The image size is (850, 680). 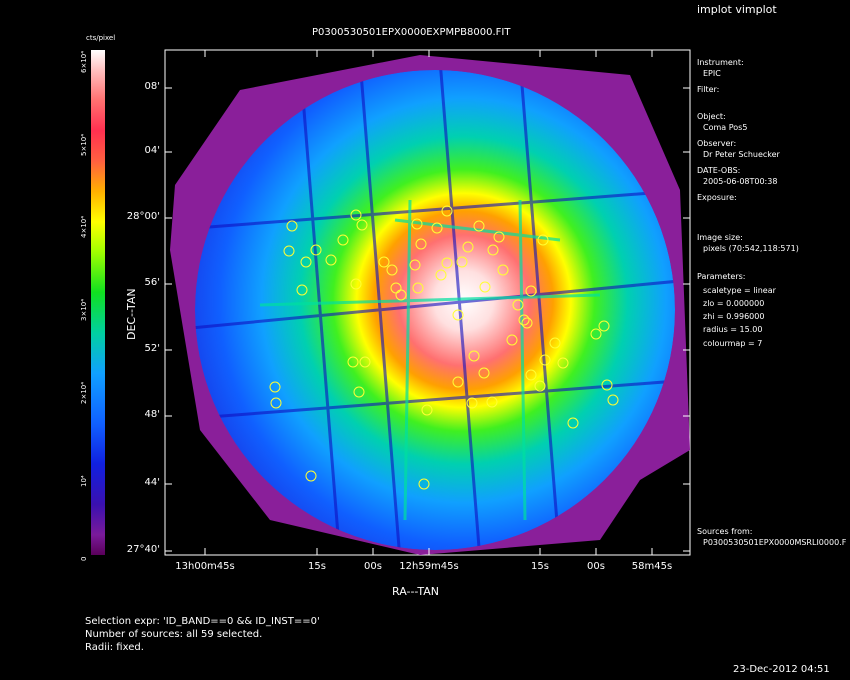 What do you see at coordinates (152, 414) in the screenshot?
I see `y-tick-label: 48'` at bounding box center [152, 414].